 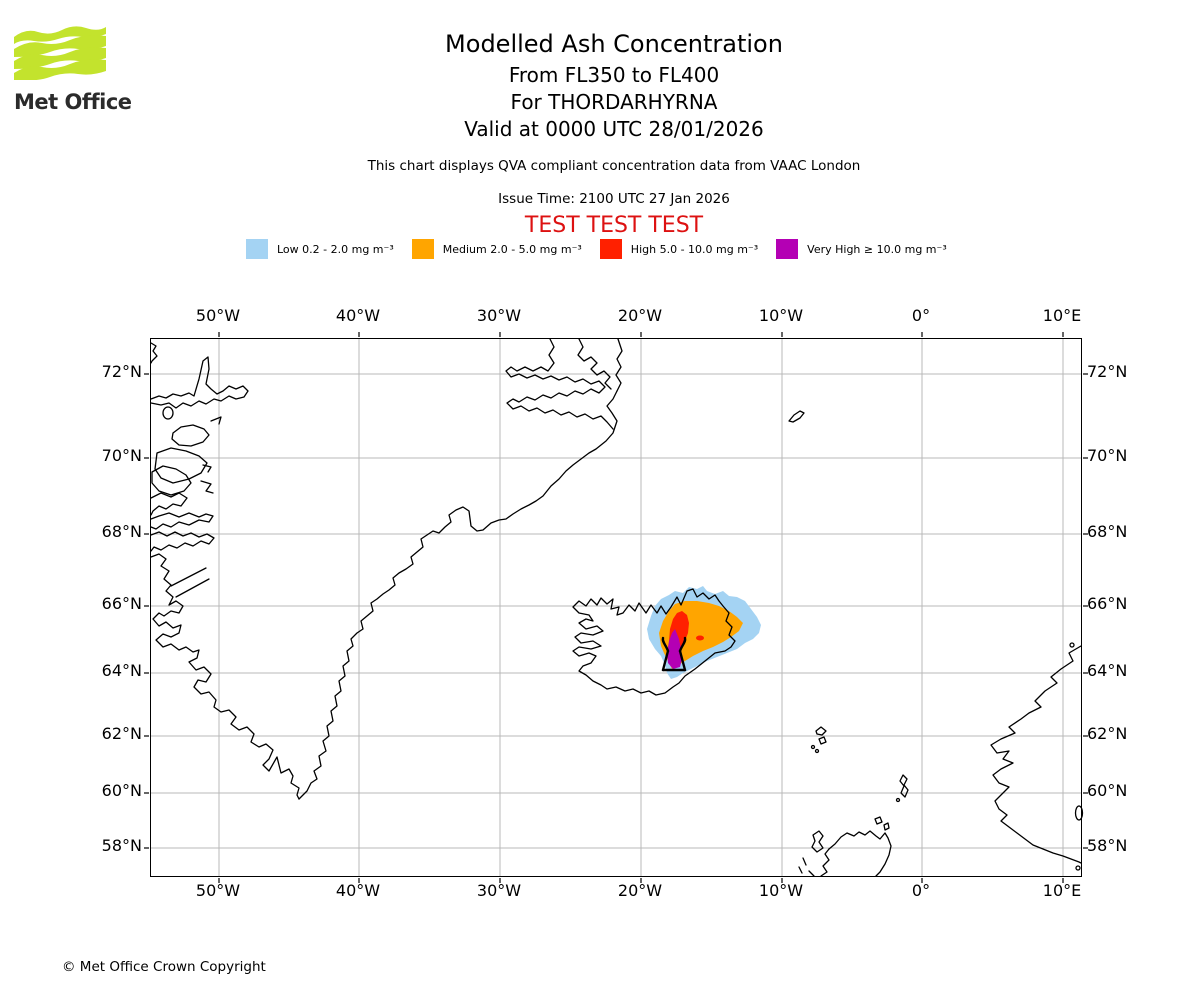 I want to click on shetland-coastline, so click(x=902, y=788).